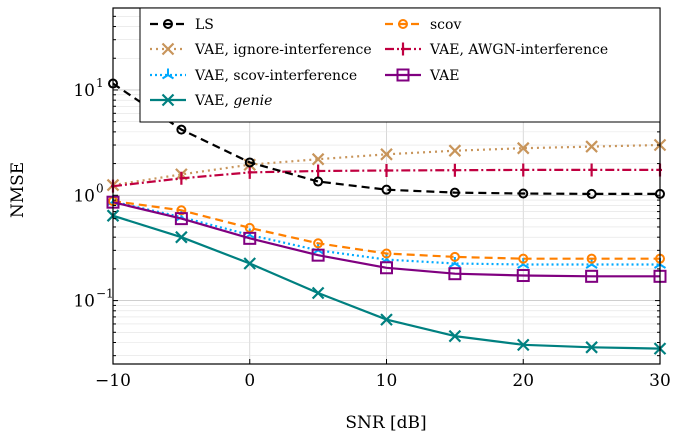 This screenshot has width=678, height=434. Describe the element at coordinates (423, 25) in the screenshot. I see `legend-entry: scov` at that location.